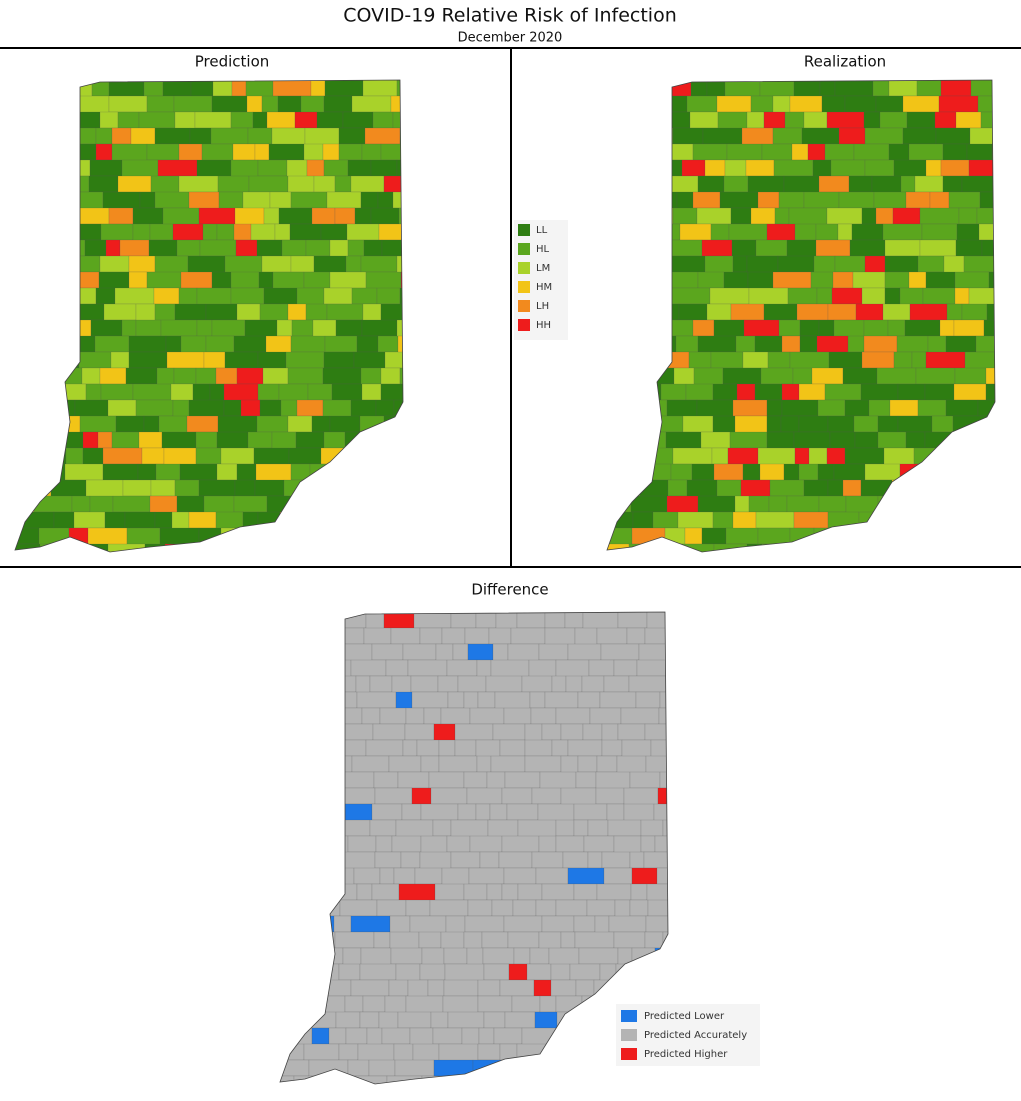 The image size is (1021, 1101). Describe the element at coordinates (629, 1035) in the screenshot. I see `legend-swatch` at that location.